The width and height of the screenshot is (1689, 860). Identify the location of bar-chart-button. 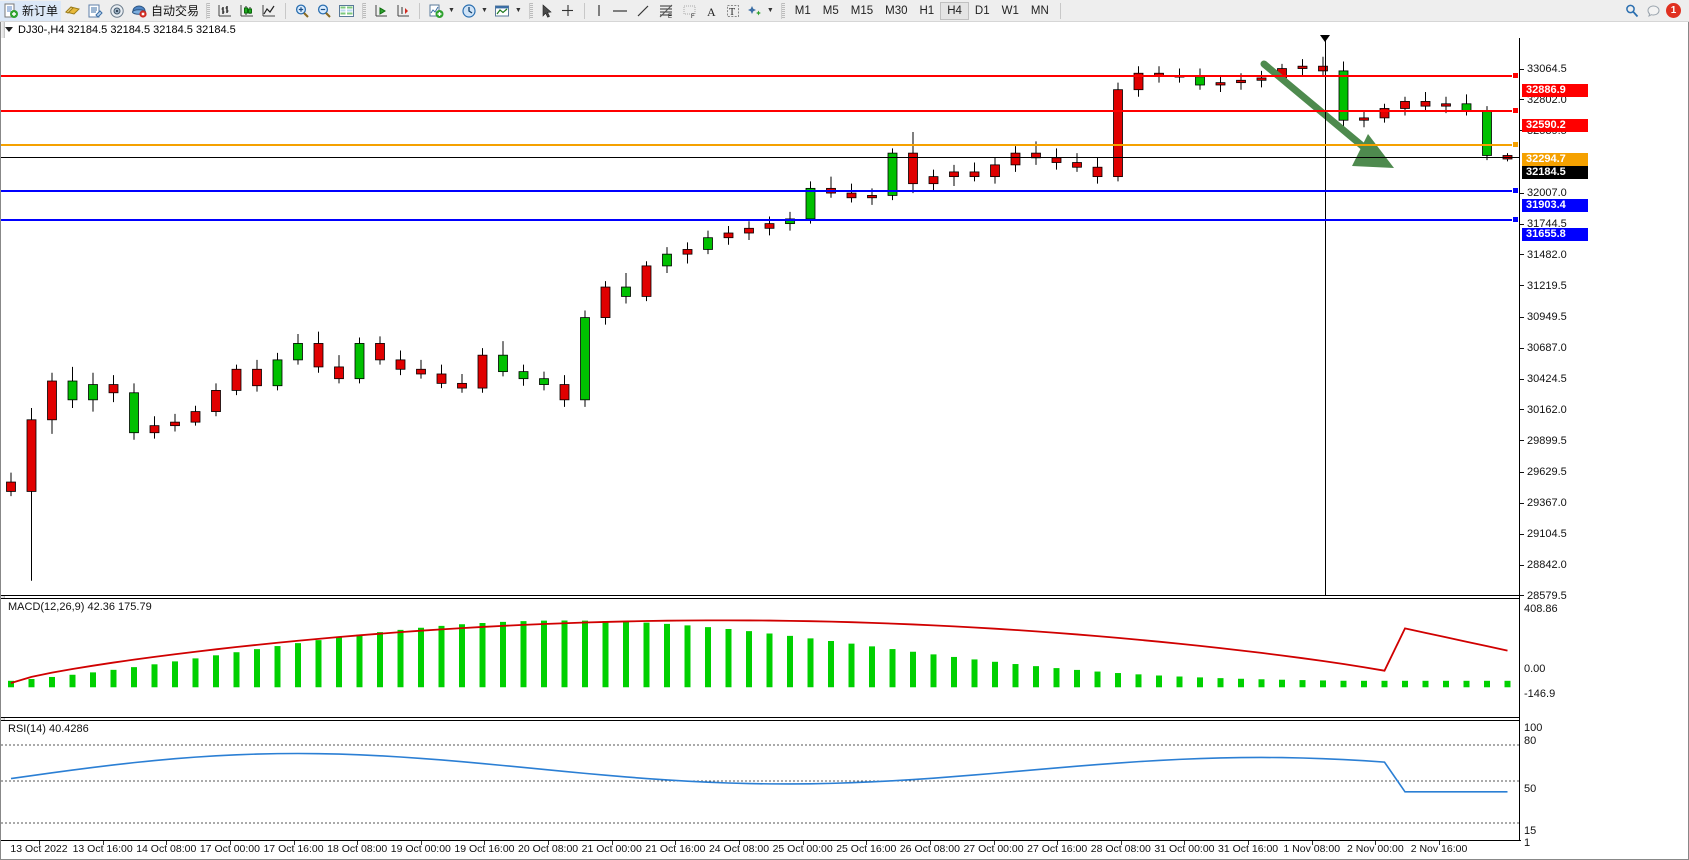
(225, 11).